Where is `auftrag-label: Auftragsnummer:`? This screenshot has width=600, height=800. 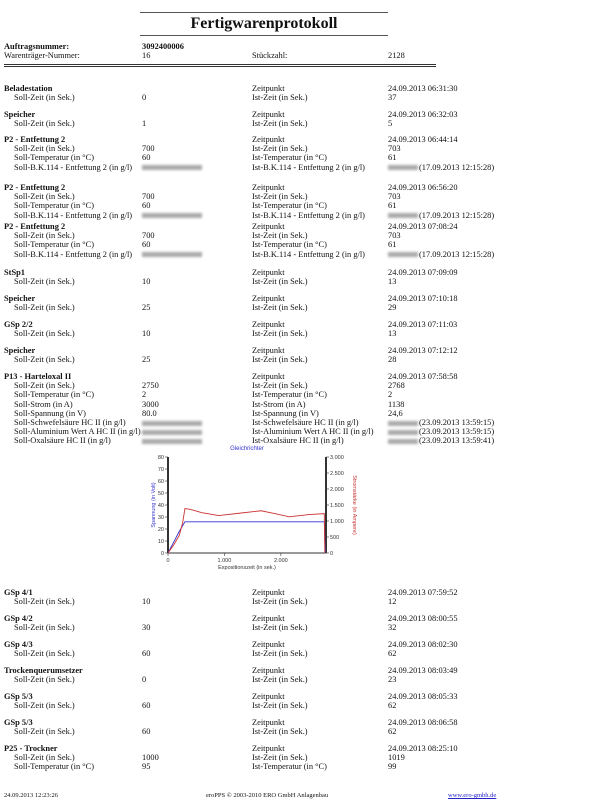 auftrag-label: Auftragsnummer: is located at coordinates (37, 46).